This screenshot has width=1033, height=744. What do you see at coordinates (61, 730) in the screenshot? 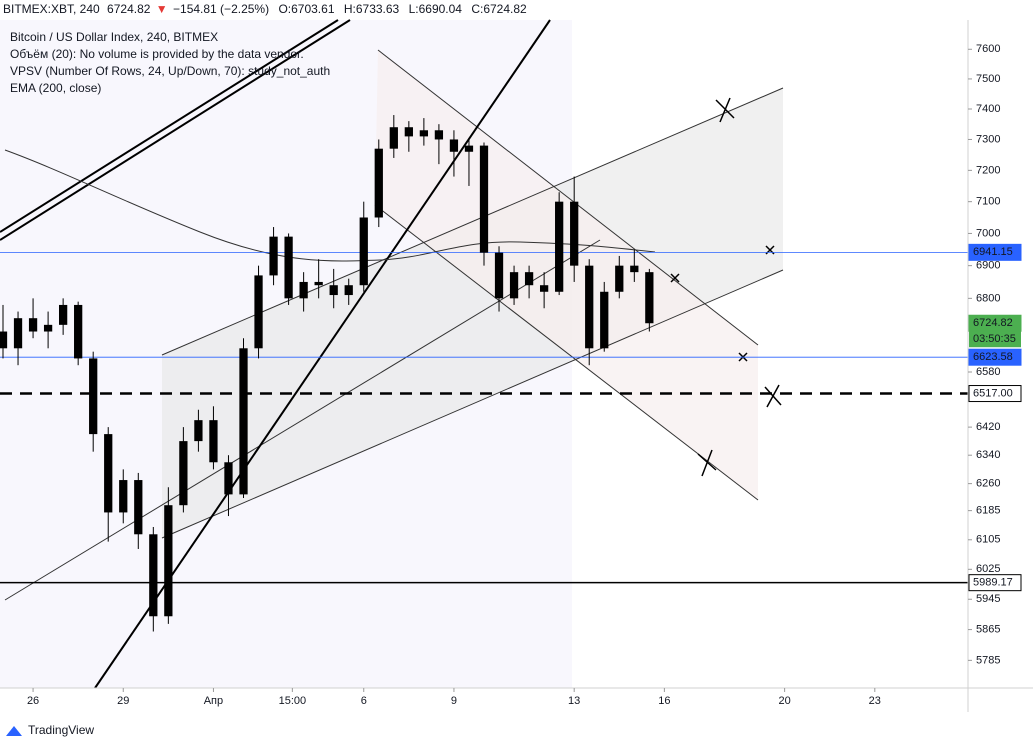
I see `brand-name: TradingView` at bounding box center [61, 730].